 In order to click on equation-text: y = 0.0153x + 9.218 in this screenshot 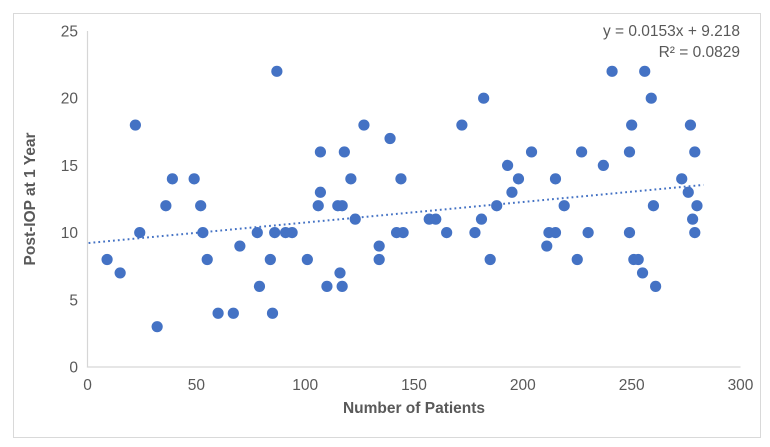, I will do `click(671, 31)`.